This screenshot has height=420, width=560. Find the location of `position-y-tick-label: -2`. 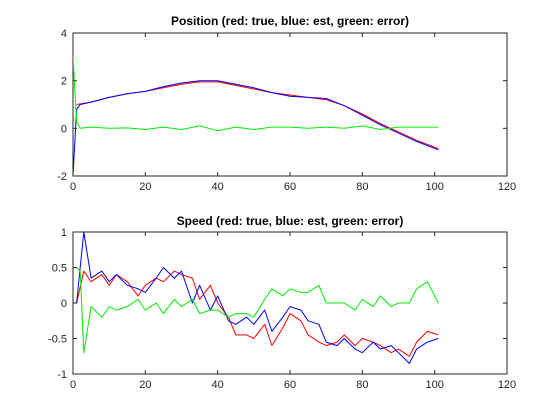

position-y-tick-label: -2 is located at coordinates (62, 177).